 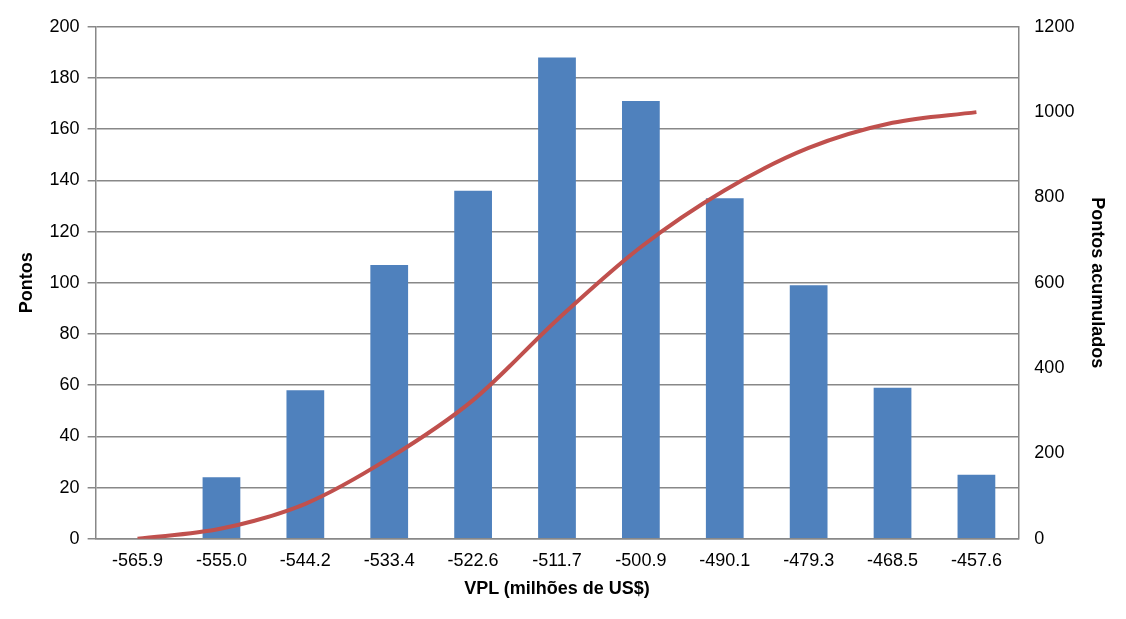 What do you see at coordinates (1049, 281) in the screenshot?
I see `y2-tick-label: 600` at bounding box center [1049, 281].